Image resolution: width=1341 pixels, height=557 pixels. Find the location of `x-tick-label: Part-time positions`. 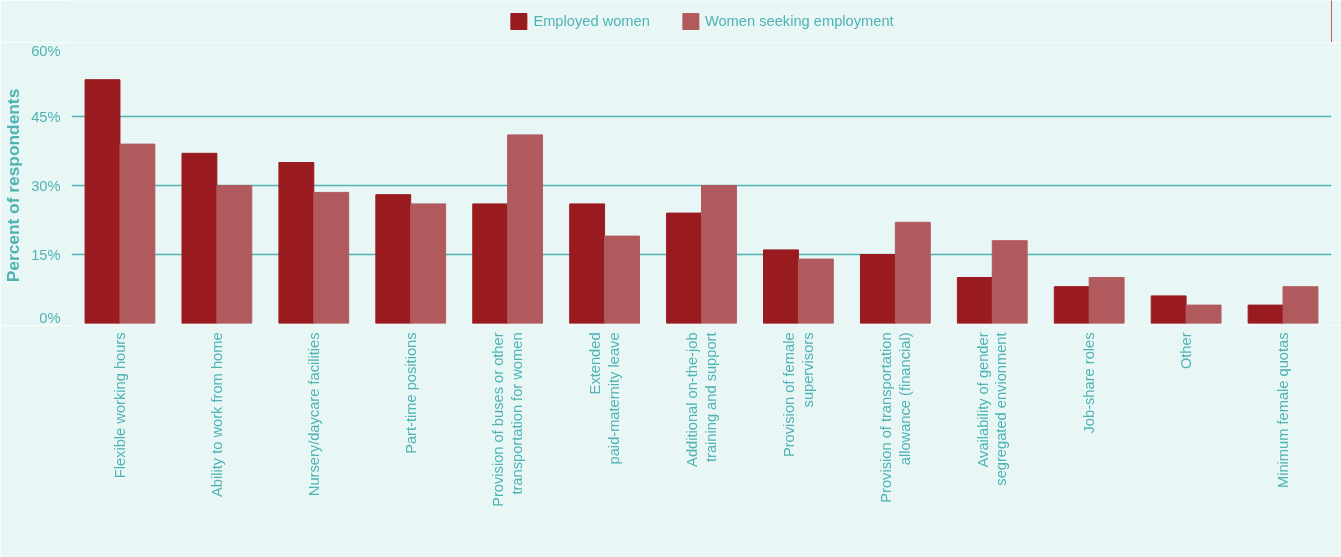

x-tick-label: Part-time positions is located at coordinates (410, 393).